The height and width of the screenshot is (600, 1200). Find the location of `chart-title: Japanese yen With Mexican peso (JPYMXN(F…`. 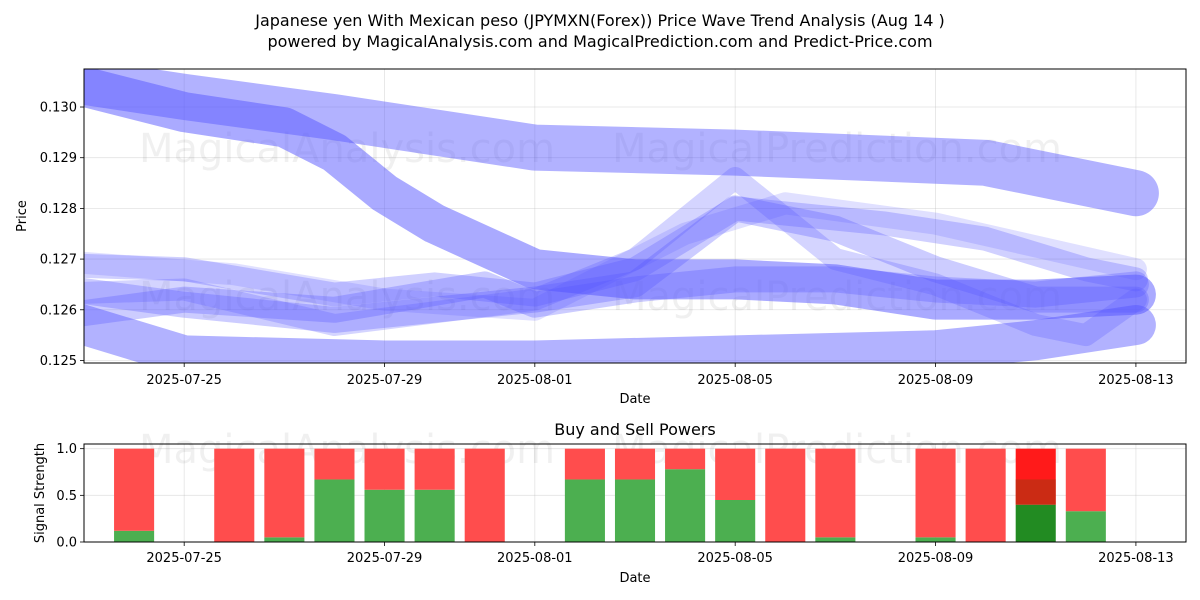

chart-title: Japanese yen With Mexican peso (JPYMXN(F… is located at coordinates (599, 20).